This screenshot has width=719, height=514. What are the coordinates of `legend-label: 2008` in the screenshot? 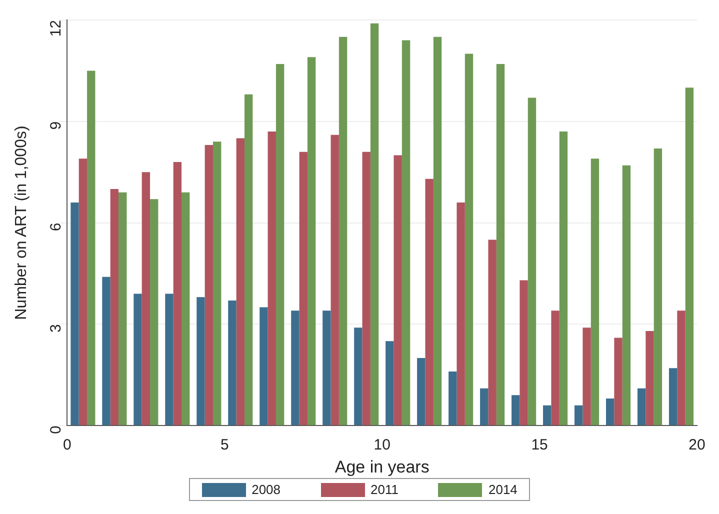 It's located at (266, 489).